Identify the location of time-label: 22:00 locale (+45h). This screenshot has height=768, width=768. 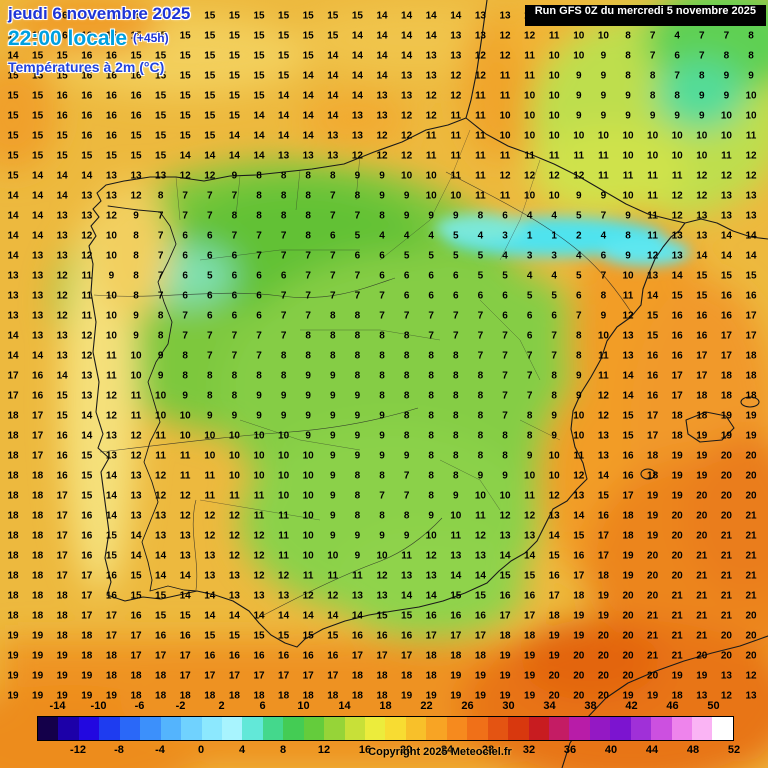
(99, 39).